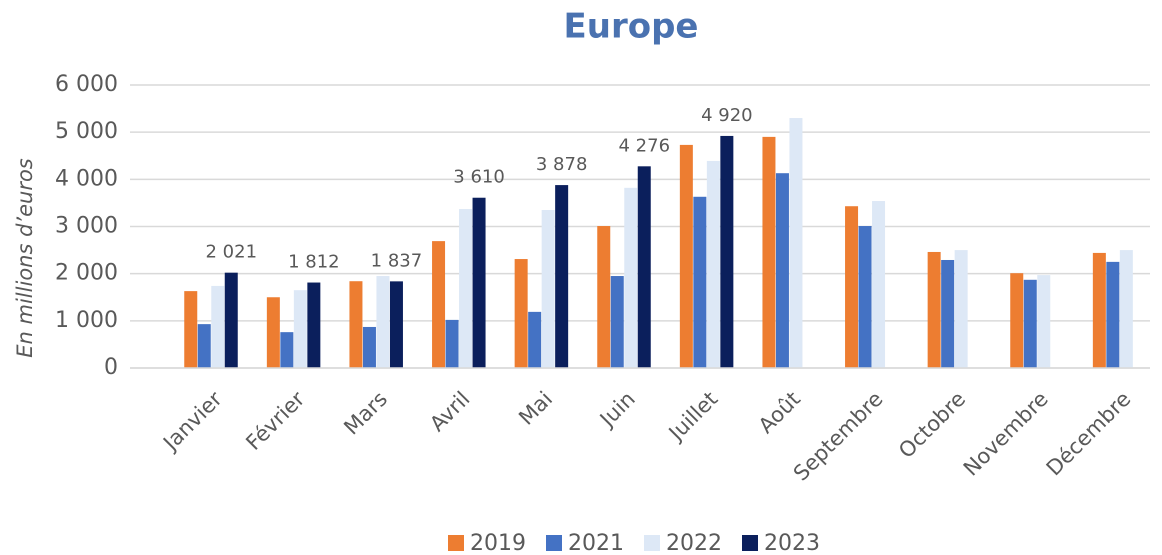  Describe the element at coordinates (838, 436) in the screenshot. I see `x-tick-label: Septembre` at that location.